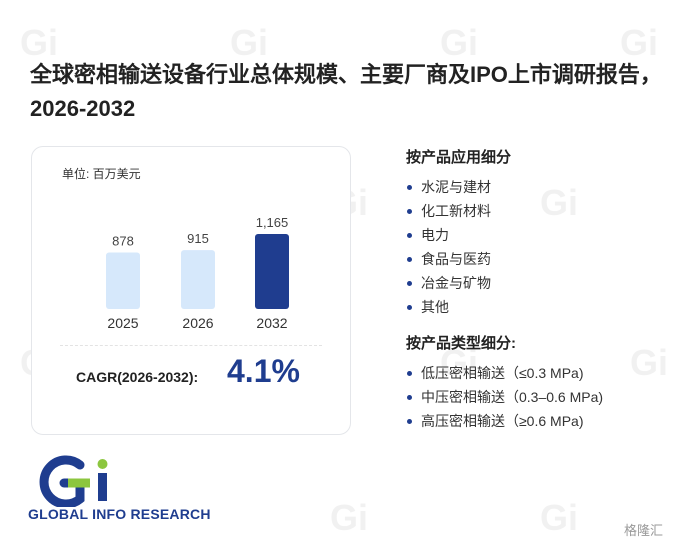 The image size is (700, 550). Describe the element at coordinates (198, 238) in the screenshot. I see `data-label-2026: 915` at that location.